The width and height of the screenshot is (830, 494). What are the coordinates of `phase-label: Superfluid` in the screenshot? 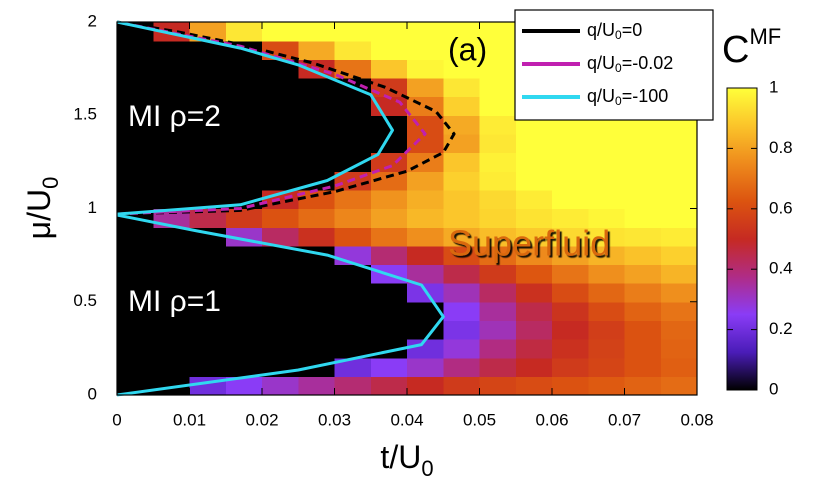 It's located at (529, 243).